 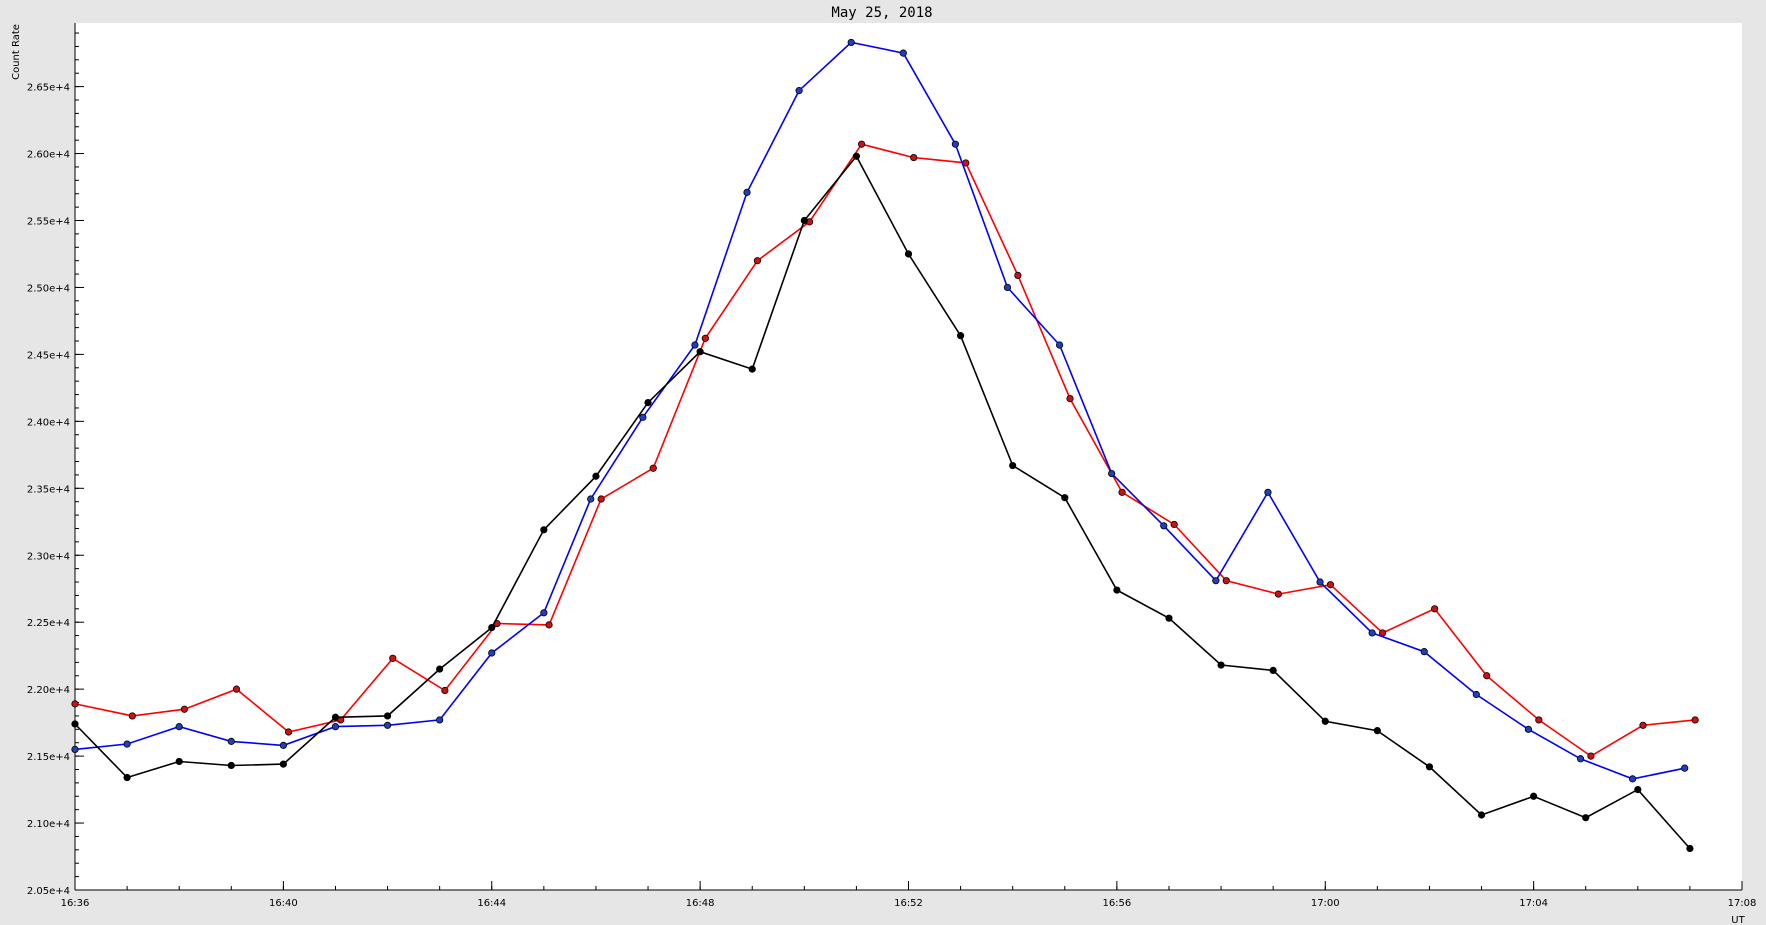 What do you see at coordinates (16, 52) in the screenshot?
I see `y-axis-label: Count Rate` at bounding box center [16, 52].